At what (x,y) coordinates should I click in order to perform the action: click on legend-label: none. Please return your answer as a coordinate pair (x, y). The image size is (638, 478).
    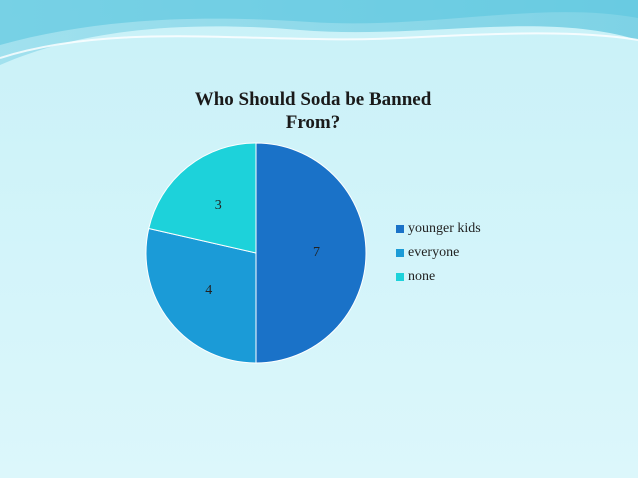
    Looking at the image, I should click on (421, 276).